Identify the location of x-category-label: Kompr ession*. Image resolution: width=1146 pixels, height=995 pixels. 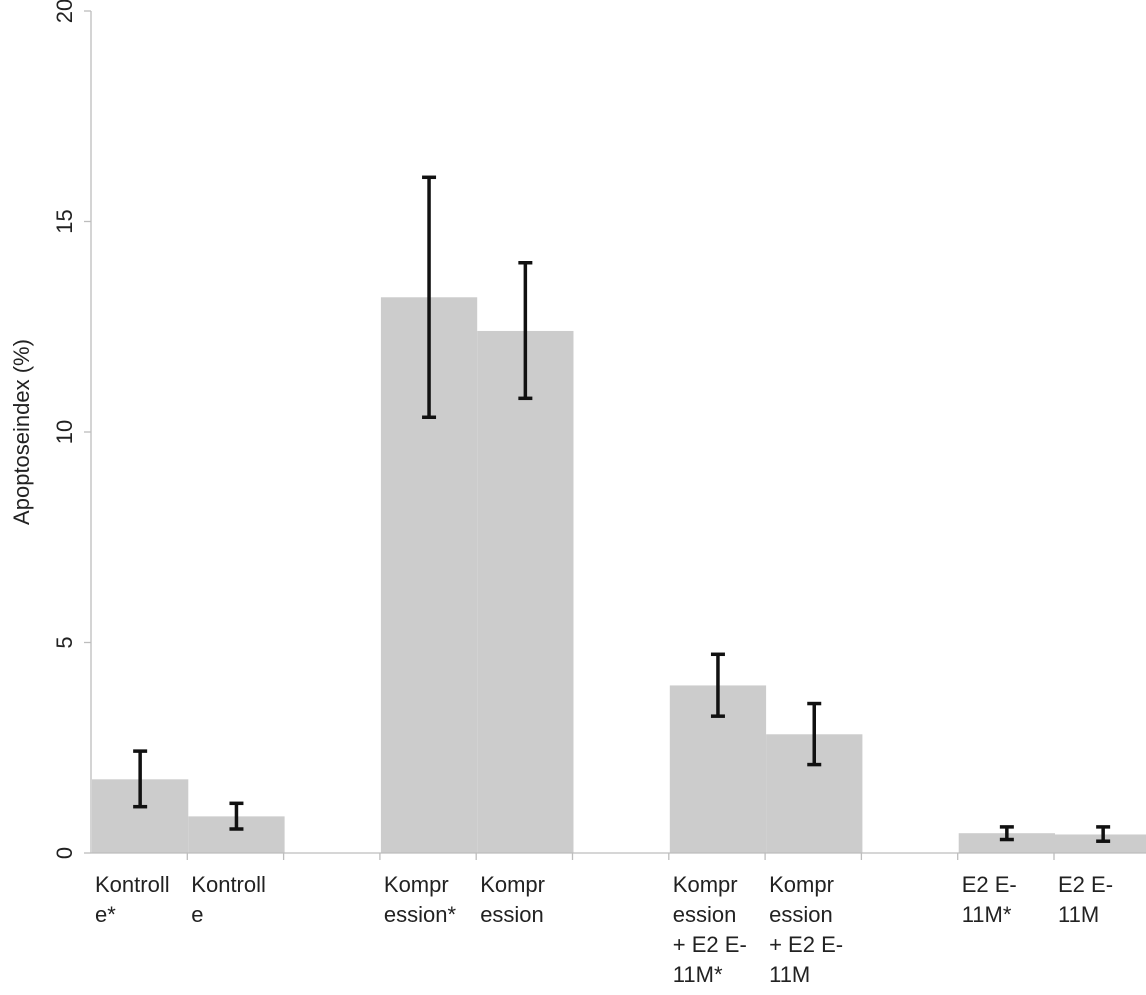
(420, 899).